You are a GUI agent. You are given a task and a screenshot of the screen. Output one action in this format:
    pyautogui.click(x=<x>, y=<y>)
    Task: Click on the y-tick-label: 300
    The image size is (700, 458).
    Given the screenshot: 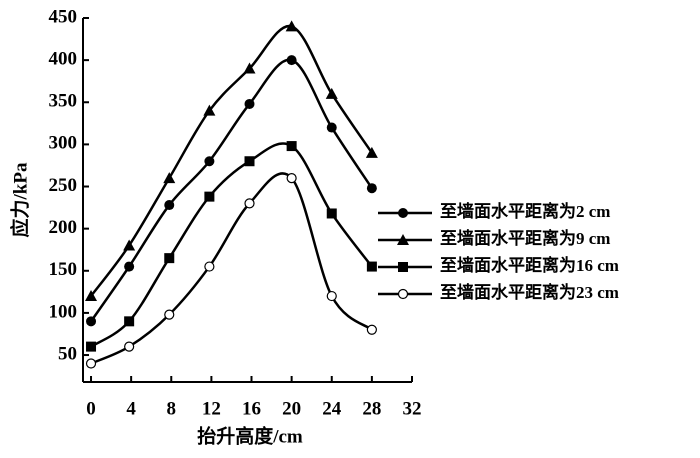 What is the action you would take?
    pyautogui.click(x=63, y=143)
    